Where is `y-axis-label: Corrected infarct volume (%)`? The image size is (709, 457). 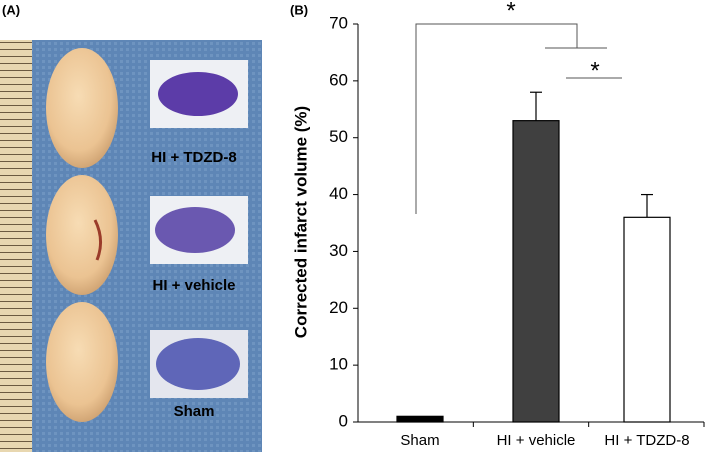
y-axis-label: Corrected infarct volume (%) is located at coordinates (300, 222).